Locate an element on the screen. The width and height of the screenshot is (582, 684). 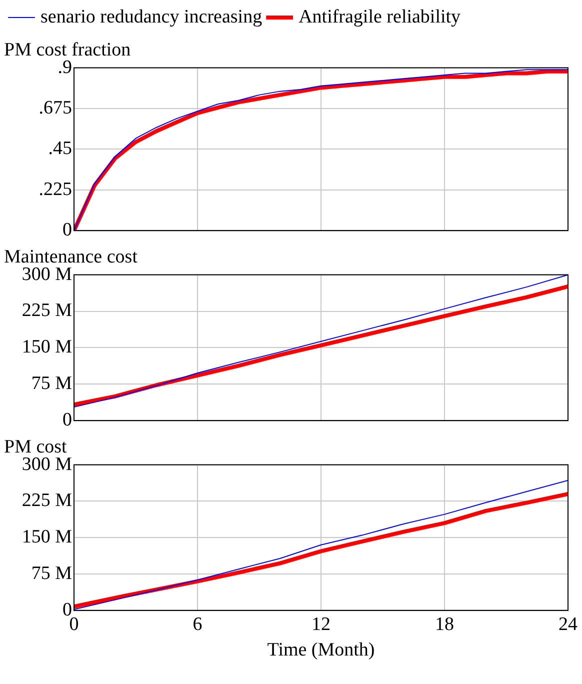
x-tick-label: 6 is located at coordinates (197, 624).